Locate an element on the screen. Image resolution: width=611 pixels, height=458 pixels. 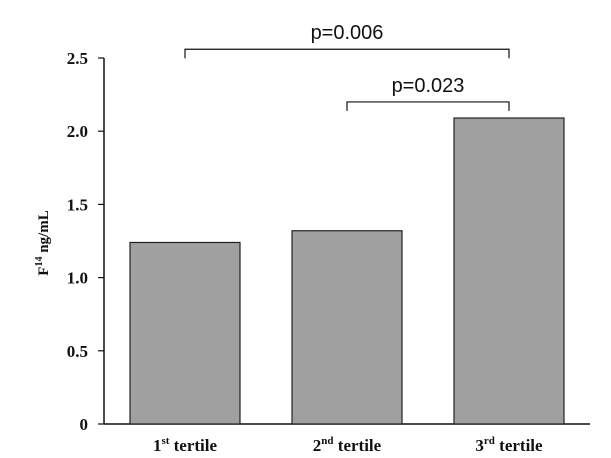
p-value-label-1: p=0.006 is located at coordinates (347, 33).